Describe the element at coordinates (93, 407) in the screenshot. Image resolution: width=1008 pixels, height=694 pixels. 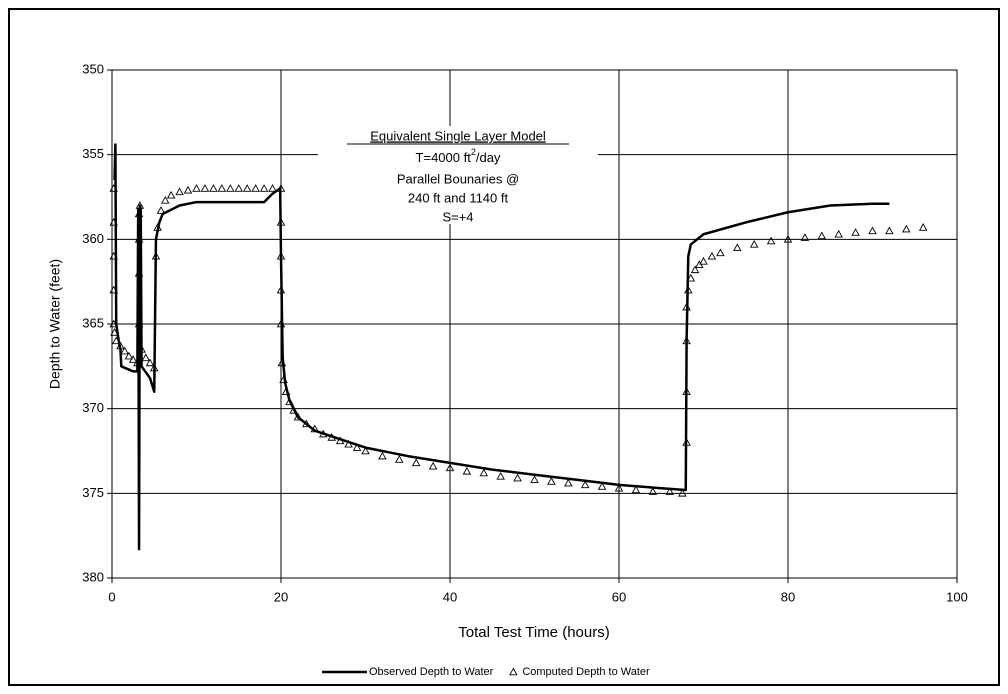
I see `y-tick-label: 370` at that location.